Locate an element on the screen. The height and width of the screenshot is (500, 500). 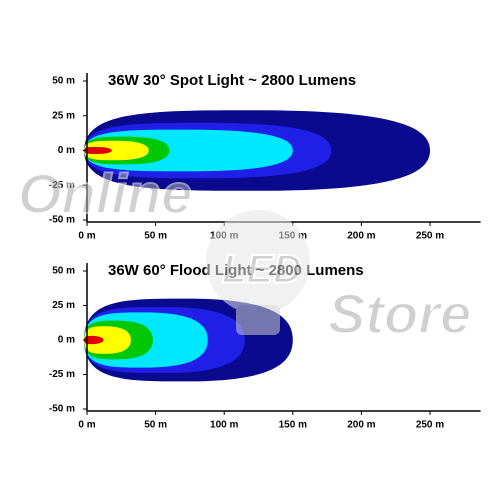
chart-title: 36W 30° Spot Light ~ 2800 Lumens is located at coordinates (232, 80).